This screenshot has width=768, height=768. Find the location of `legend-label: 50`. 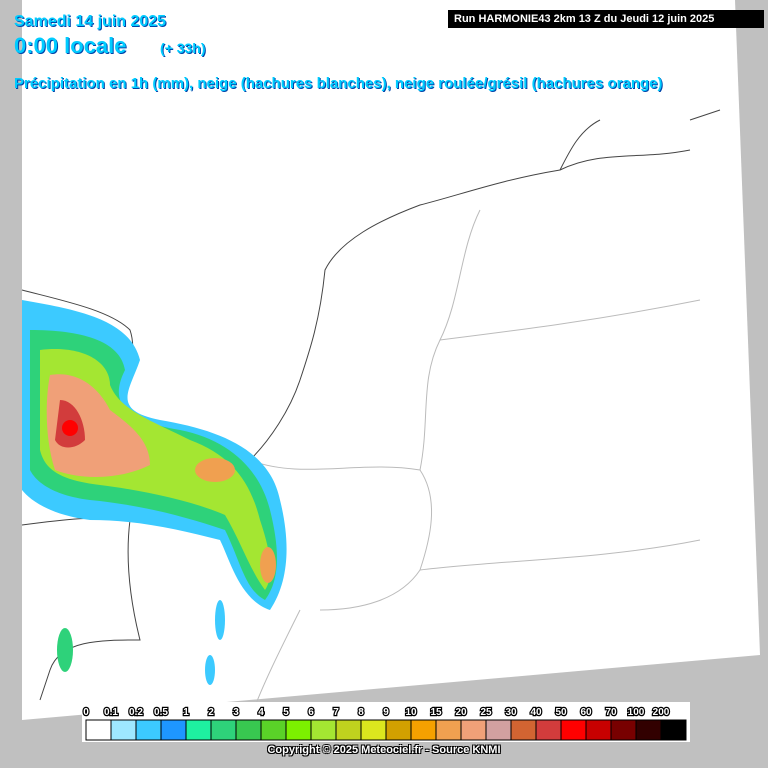

legend-label: 50 is located at coordinates (561, 712).